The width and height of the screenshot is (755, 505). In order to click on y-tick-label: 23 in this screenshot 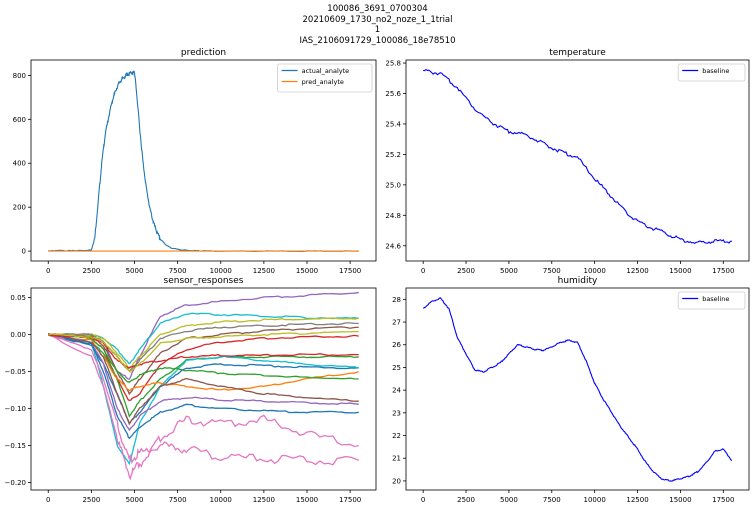, I will do `click(396, 413)`.